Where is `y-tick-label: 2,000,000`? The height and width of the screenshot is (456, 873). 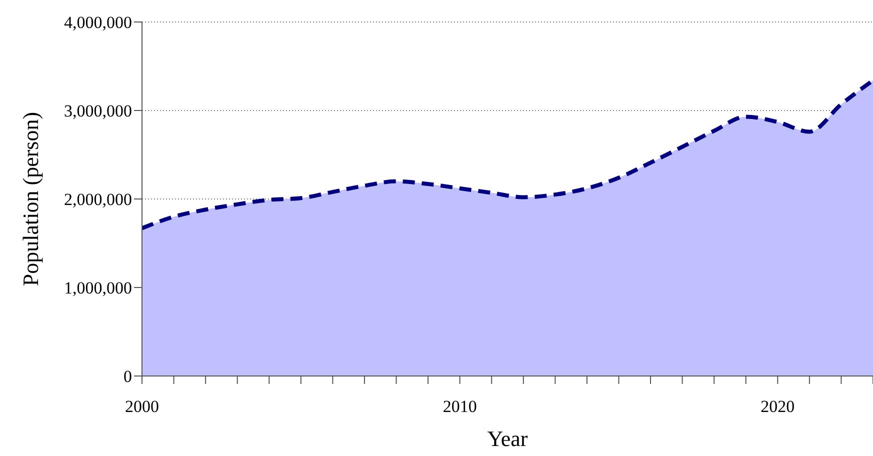
y-tick-label: 2,000,000 is located at coordinates (98, 200).